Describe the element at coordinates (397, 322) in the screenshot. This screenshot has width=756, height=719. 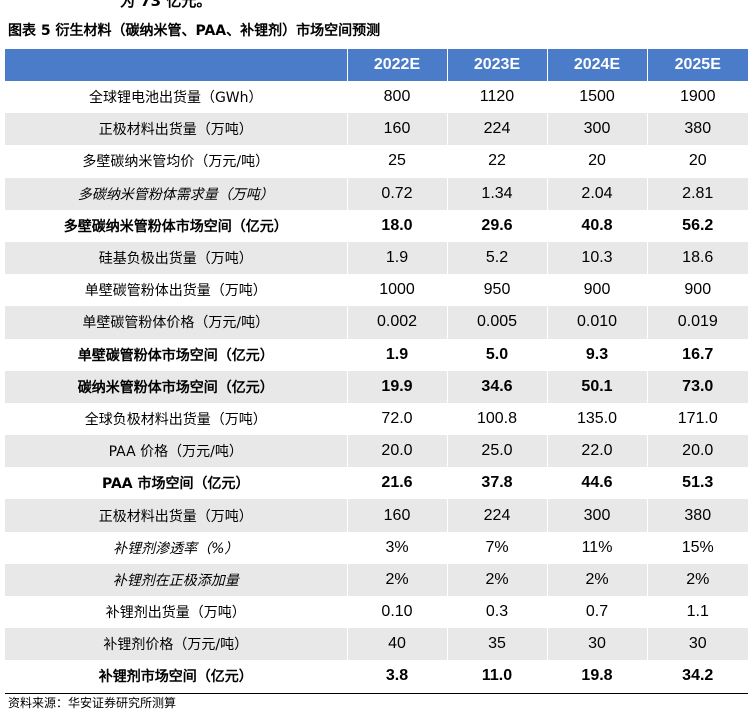
I see `value-cell: 0.002` at that location.